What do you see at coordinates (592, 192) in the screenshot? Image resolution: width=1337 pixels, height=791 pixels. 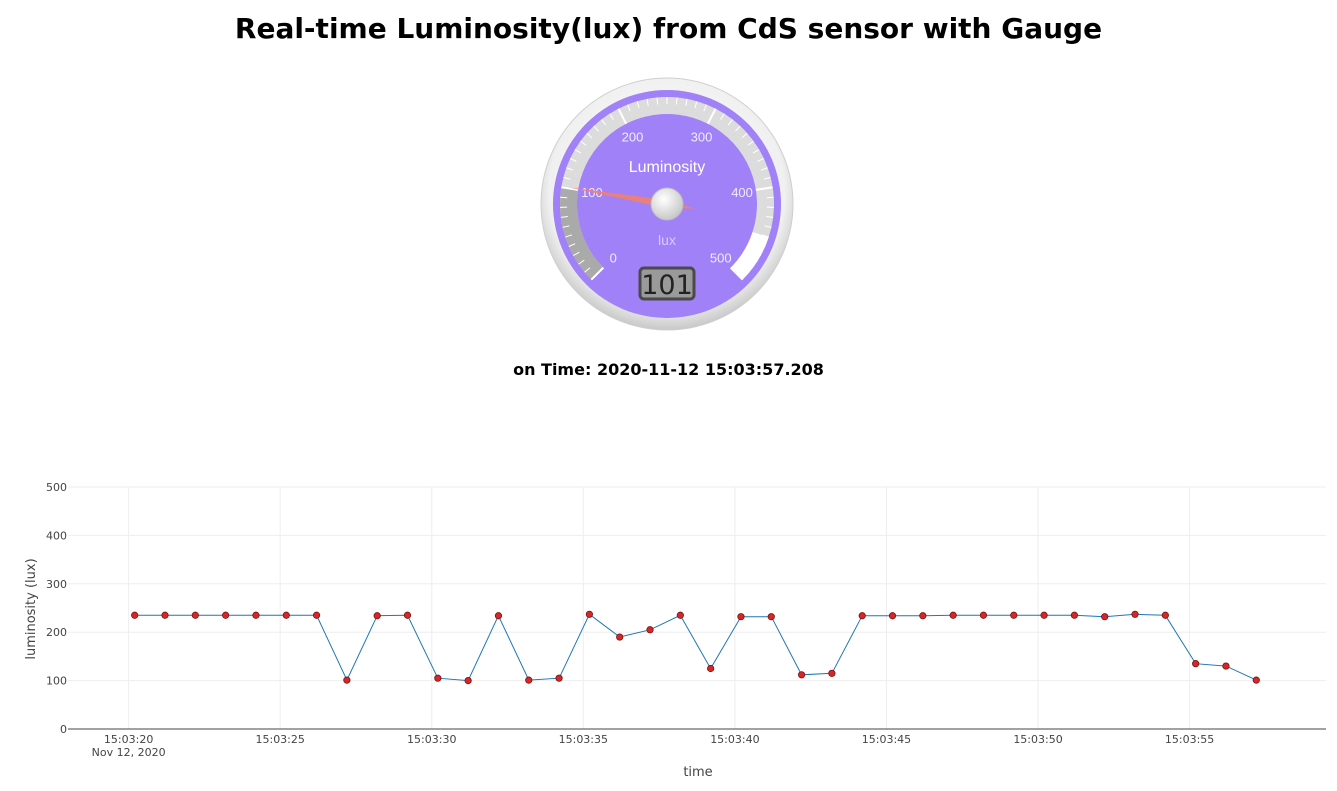 I see `gauge-tick-label: 100` at bounding box center [592, 192].